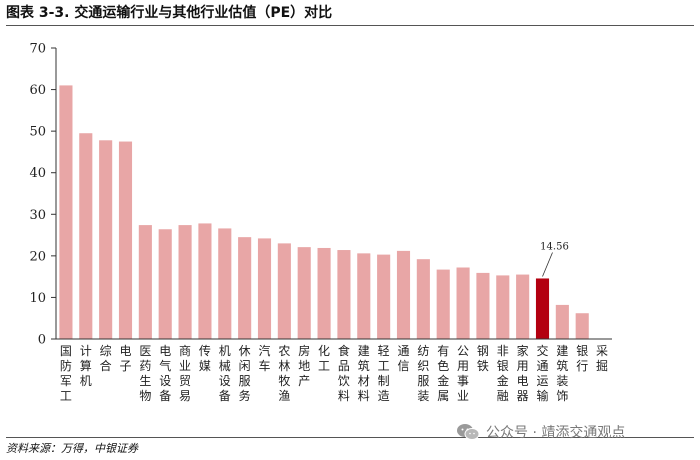  What do you see at coordinates (443, 373) in the screenshot?
I see `x-tick-label: 有色金属` at bounding box center [443, 373].